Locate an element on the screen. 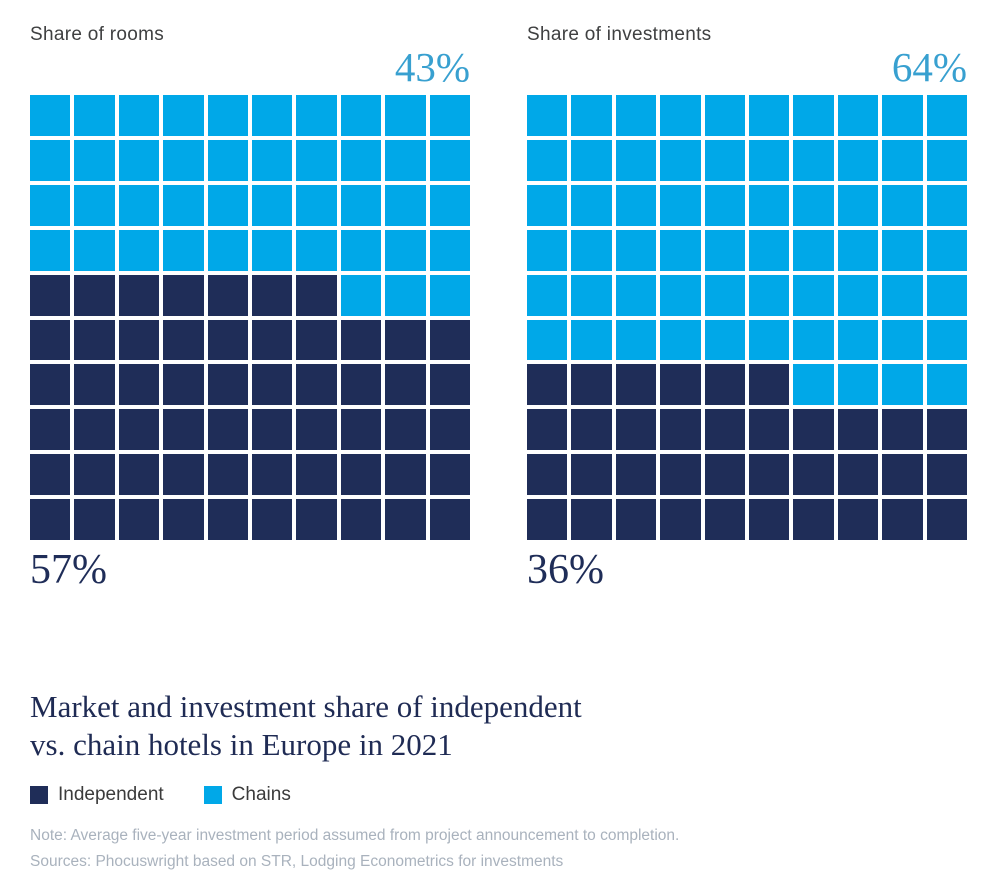 This screenshot has height=880, width=1003. chart-label-investments: Share of investments is located at coordinates (619, 34).